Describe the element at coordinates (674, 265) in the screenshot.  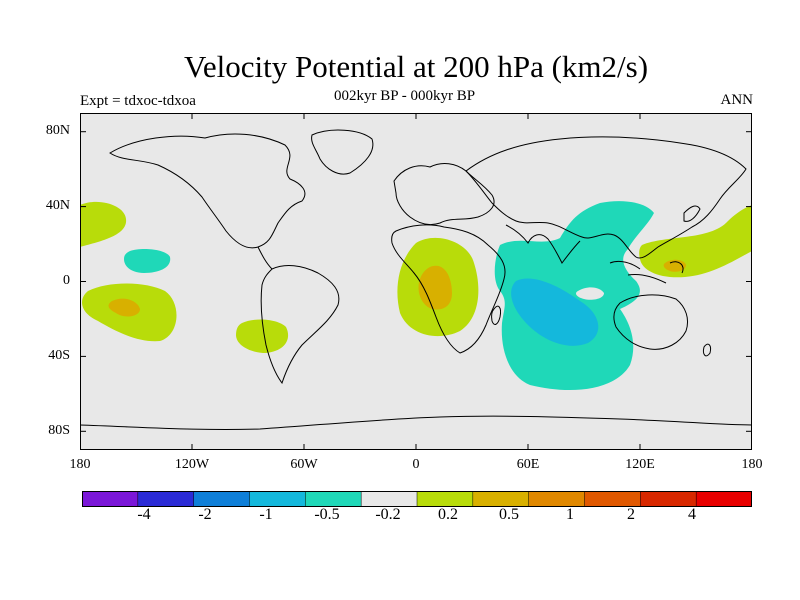
I see `anomaly-region-west-pacific-core` at that location.